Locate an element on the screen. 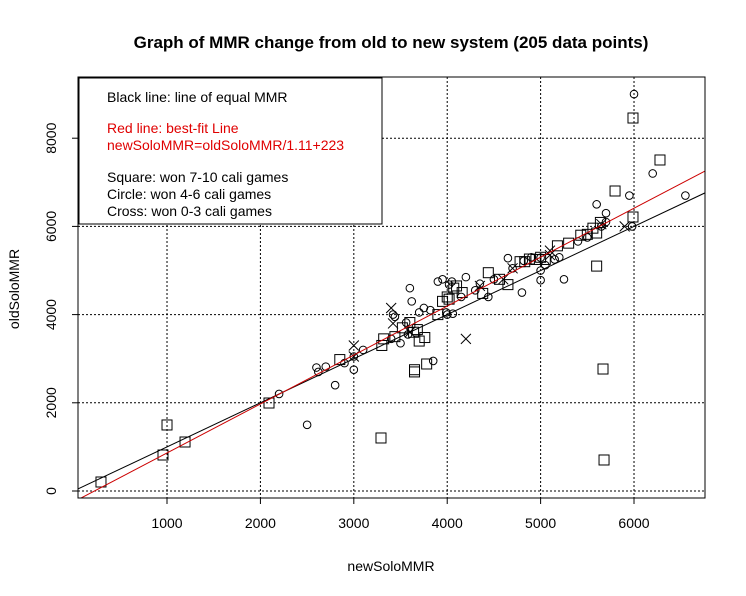  legend-box is located at coordinates (230, 151).